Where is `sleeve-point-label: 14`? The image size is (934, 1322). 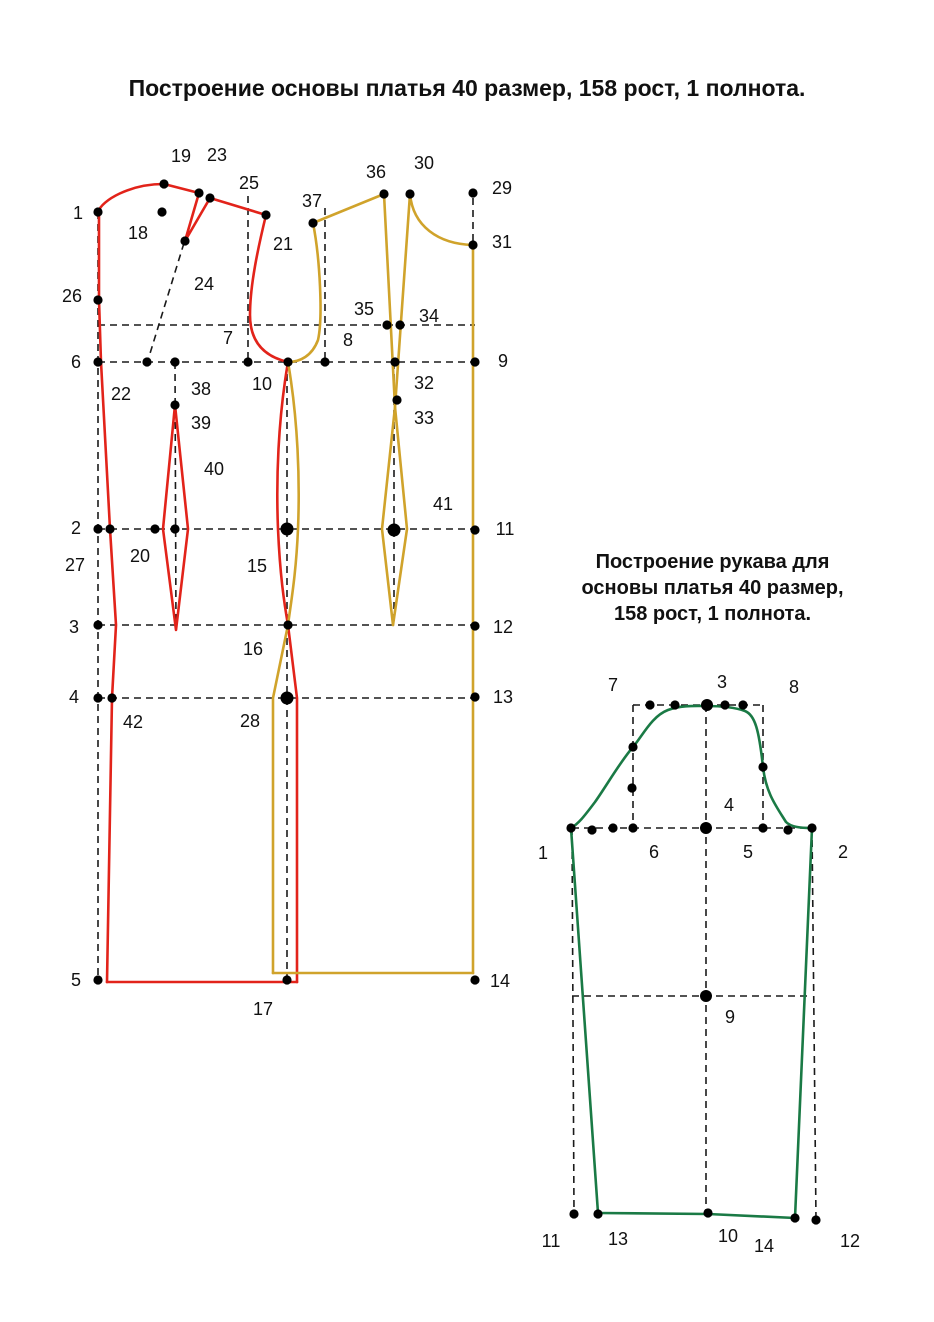
sleeve-point-label: 14 is located at coordinates (764, 1246).